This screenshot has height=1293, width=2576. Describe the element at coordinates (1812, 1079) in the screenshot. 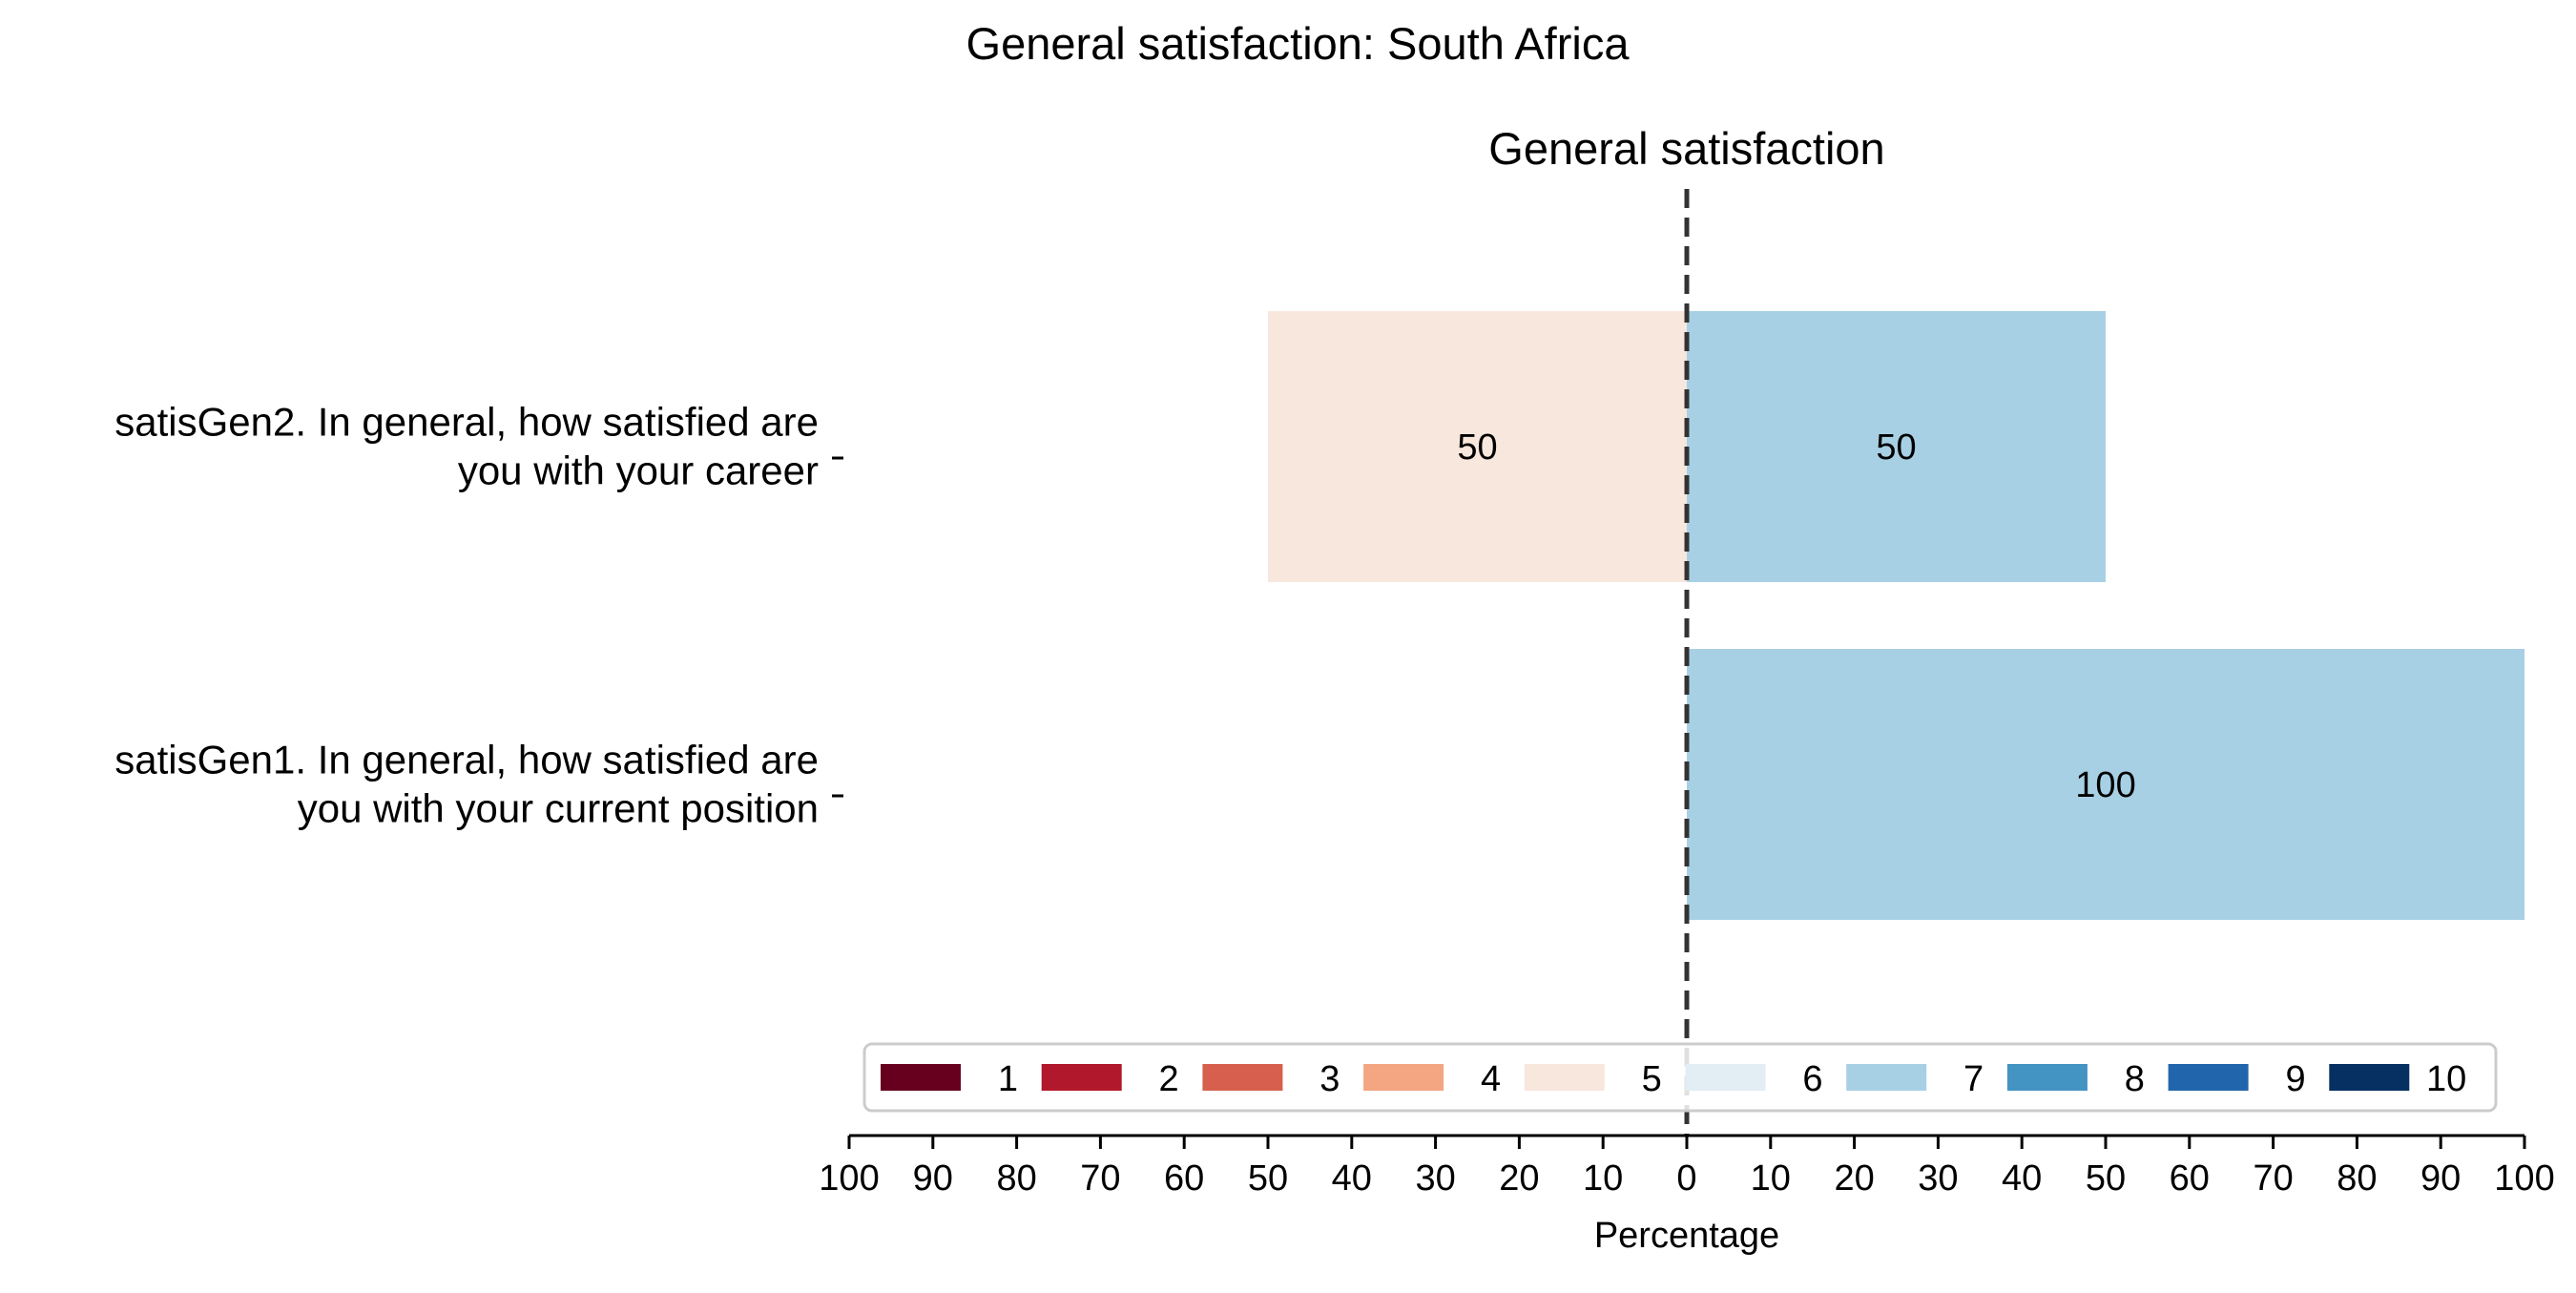

I see `legend-label-6: 6` at that location.